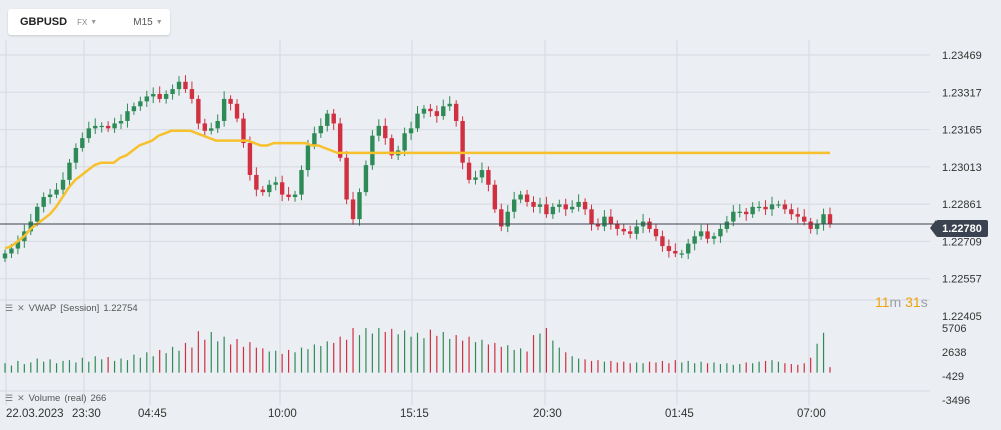 The width and height of the screenshot is (1001, 430). What do you see at coordinates (75, 398) in the screenshot?
I see `volume-param: (real)` at bounding box center [75, 398].